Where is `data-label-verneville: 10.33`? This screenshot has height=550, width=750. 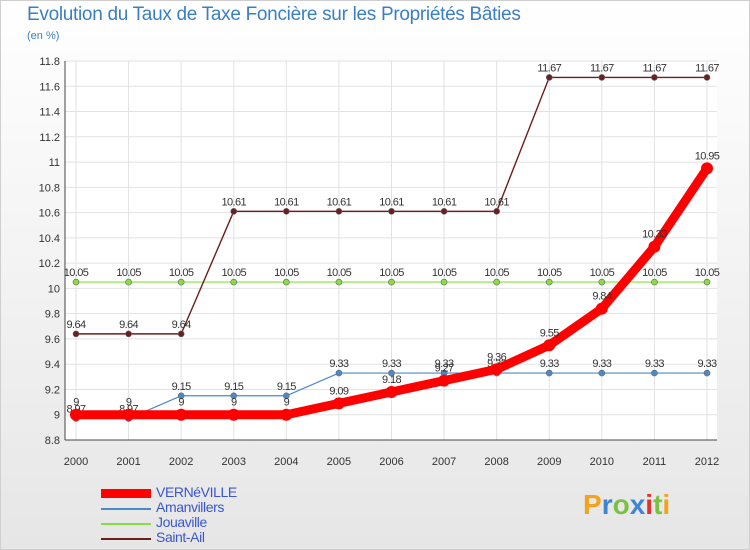 data-label-verneville: 10.33 is located at coordinates (654, 235).